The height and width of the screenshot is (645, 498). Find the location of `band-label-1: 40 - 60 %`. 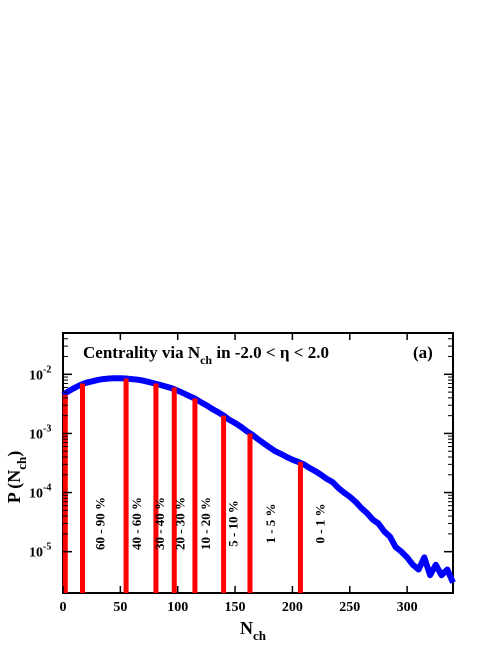

band-label-1: 40 - 60 % is located at coordinates (136, 523).